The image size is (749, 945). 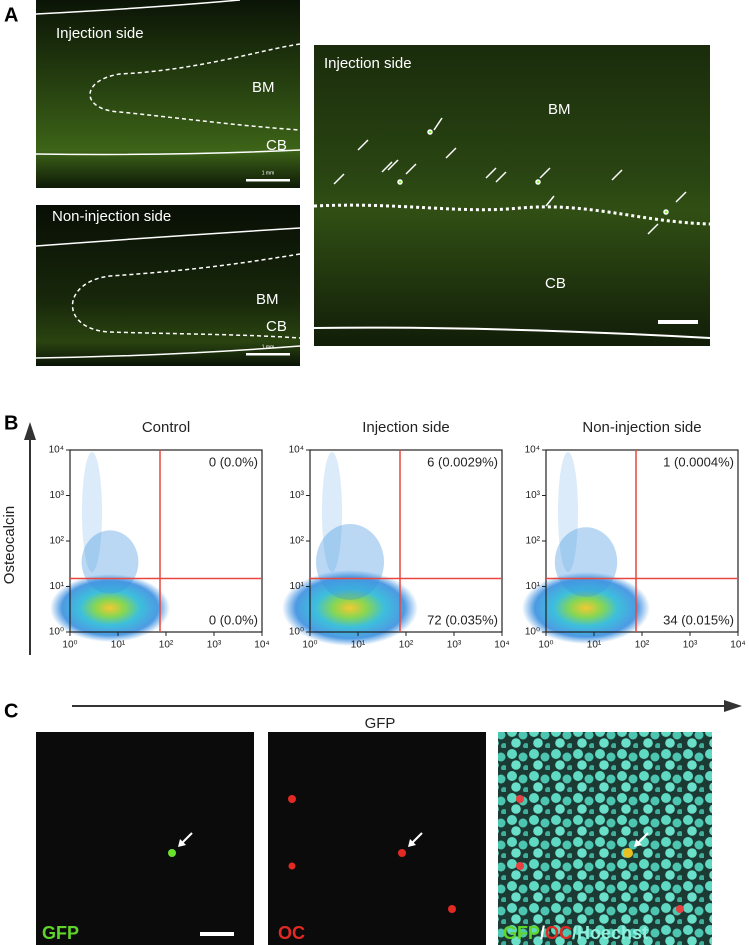 I want to click on image-gfp, so click(x=145, y=838).